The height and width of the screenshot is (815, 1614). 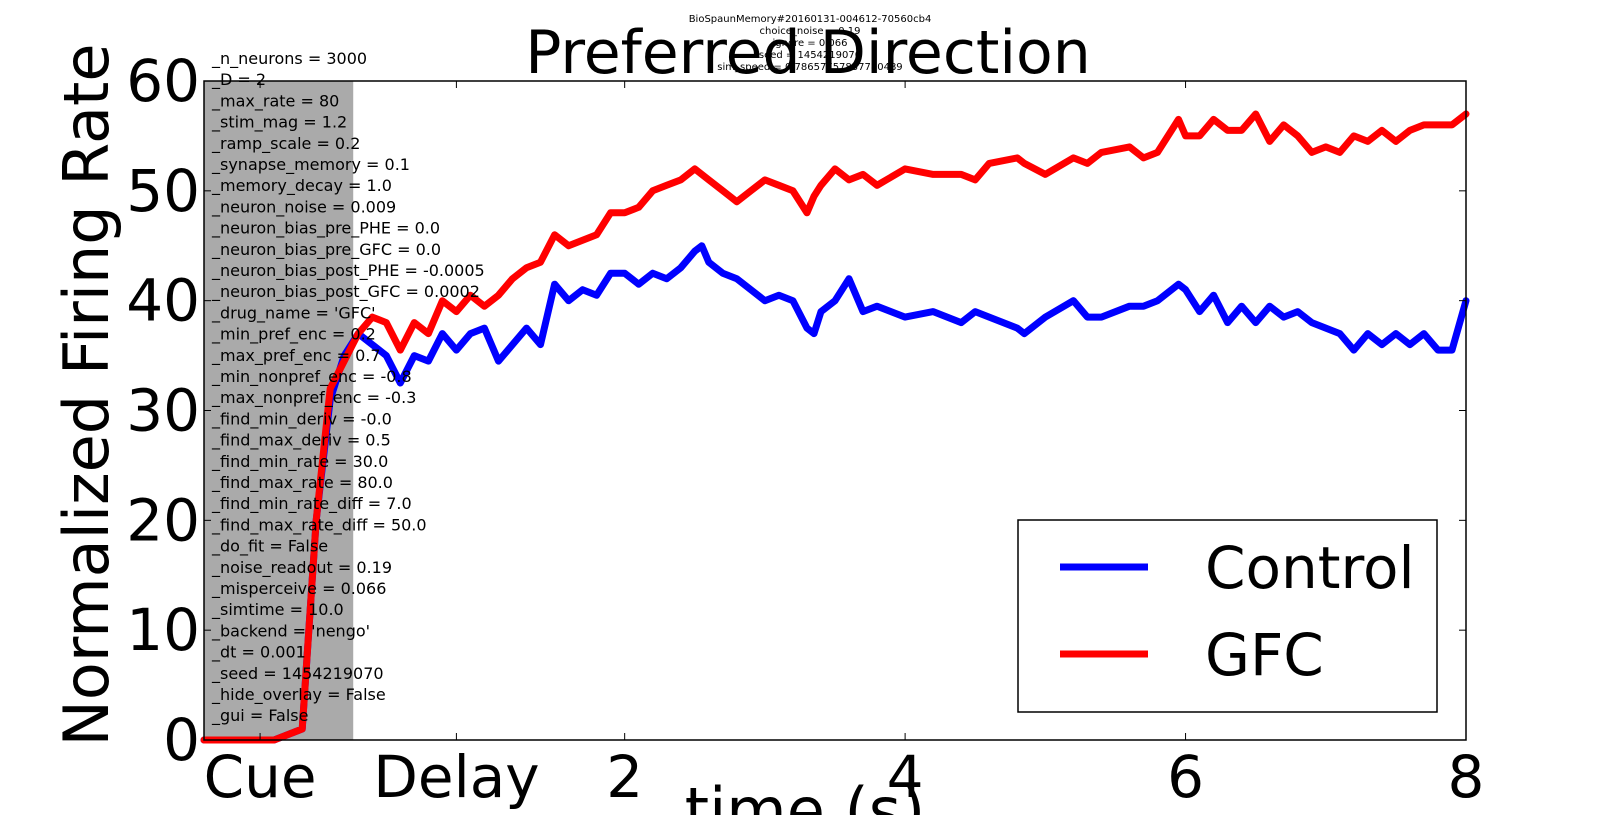 I want to click on x-tick-label: Cue, so click(x=260, y=777).